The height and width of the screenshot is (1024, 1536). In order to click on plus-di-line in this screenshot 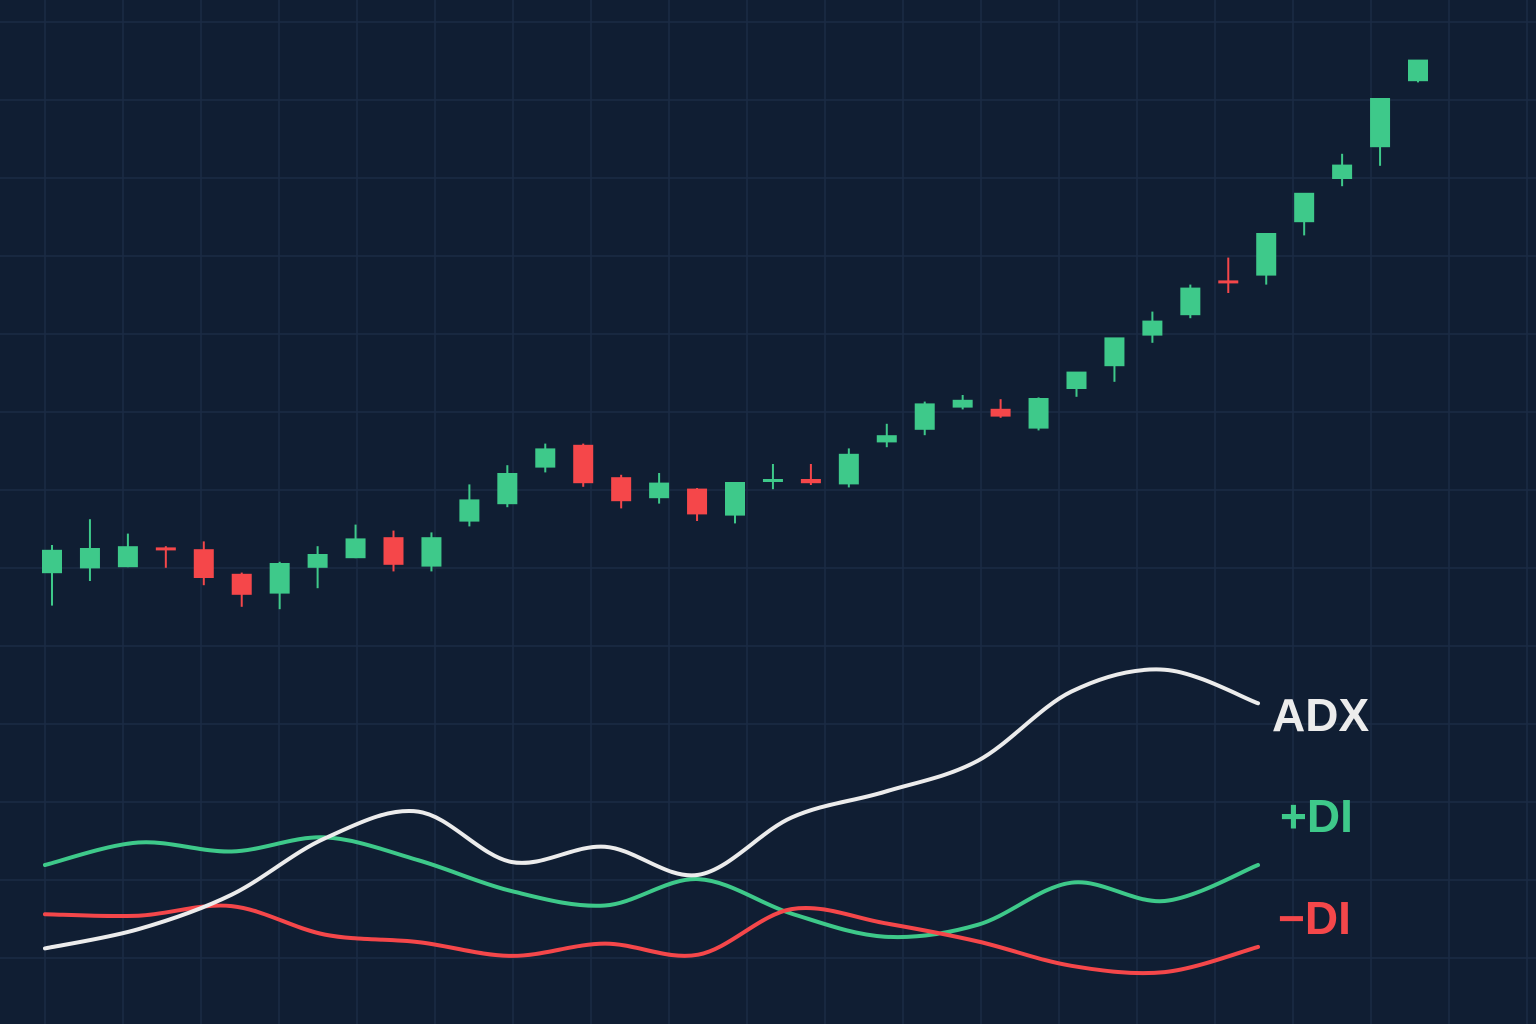, I will do `click(651, 887)`.